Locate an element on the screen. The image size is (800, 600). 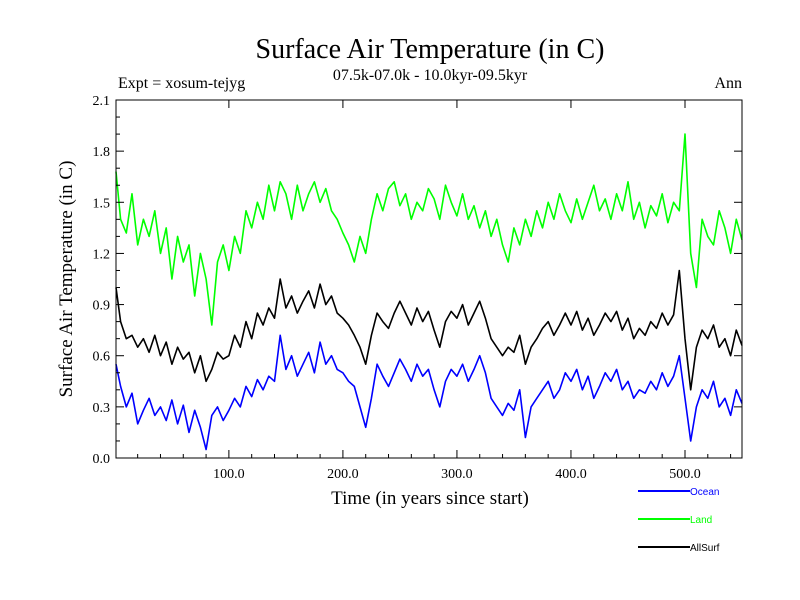
legend-label-allsurf: AllSurf is located at coordinates (705, 548).